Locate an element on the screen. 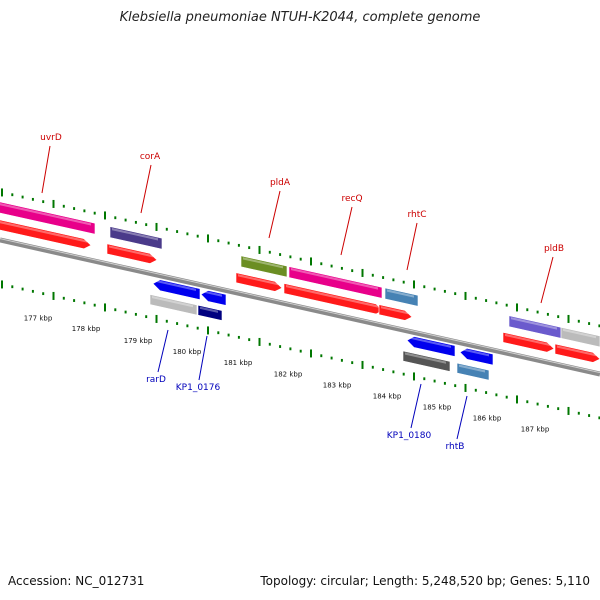 Image resolution: width=600 pixels, height=600 pixels. kbp-label: 186 kbp is located at coordinates (487, 419).